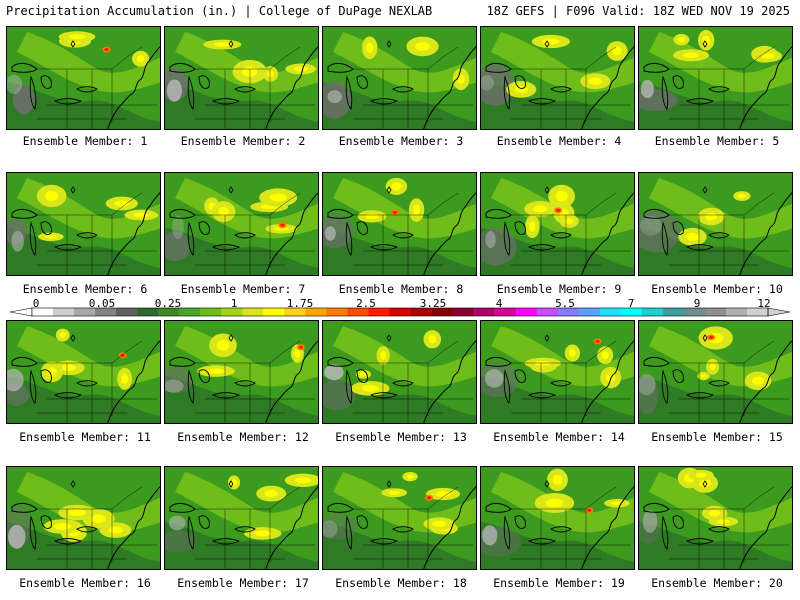  What do you see at coordinates (366, 303) in the screenshot?
I see `scale-tick-label: 2.5` at bounding box center [366, 303].